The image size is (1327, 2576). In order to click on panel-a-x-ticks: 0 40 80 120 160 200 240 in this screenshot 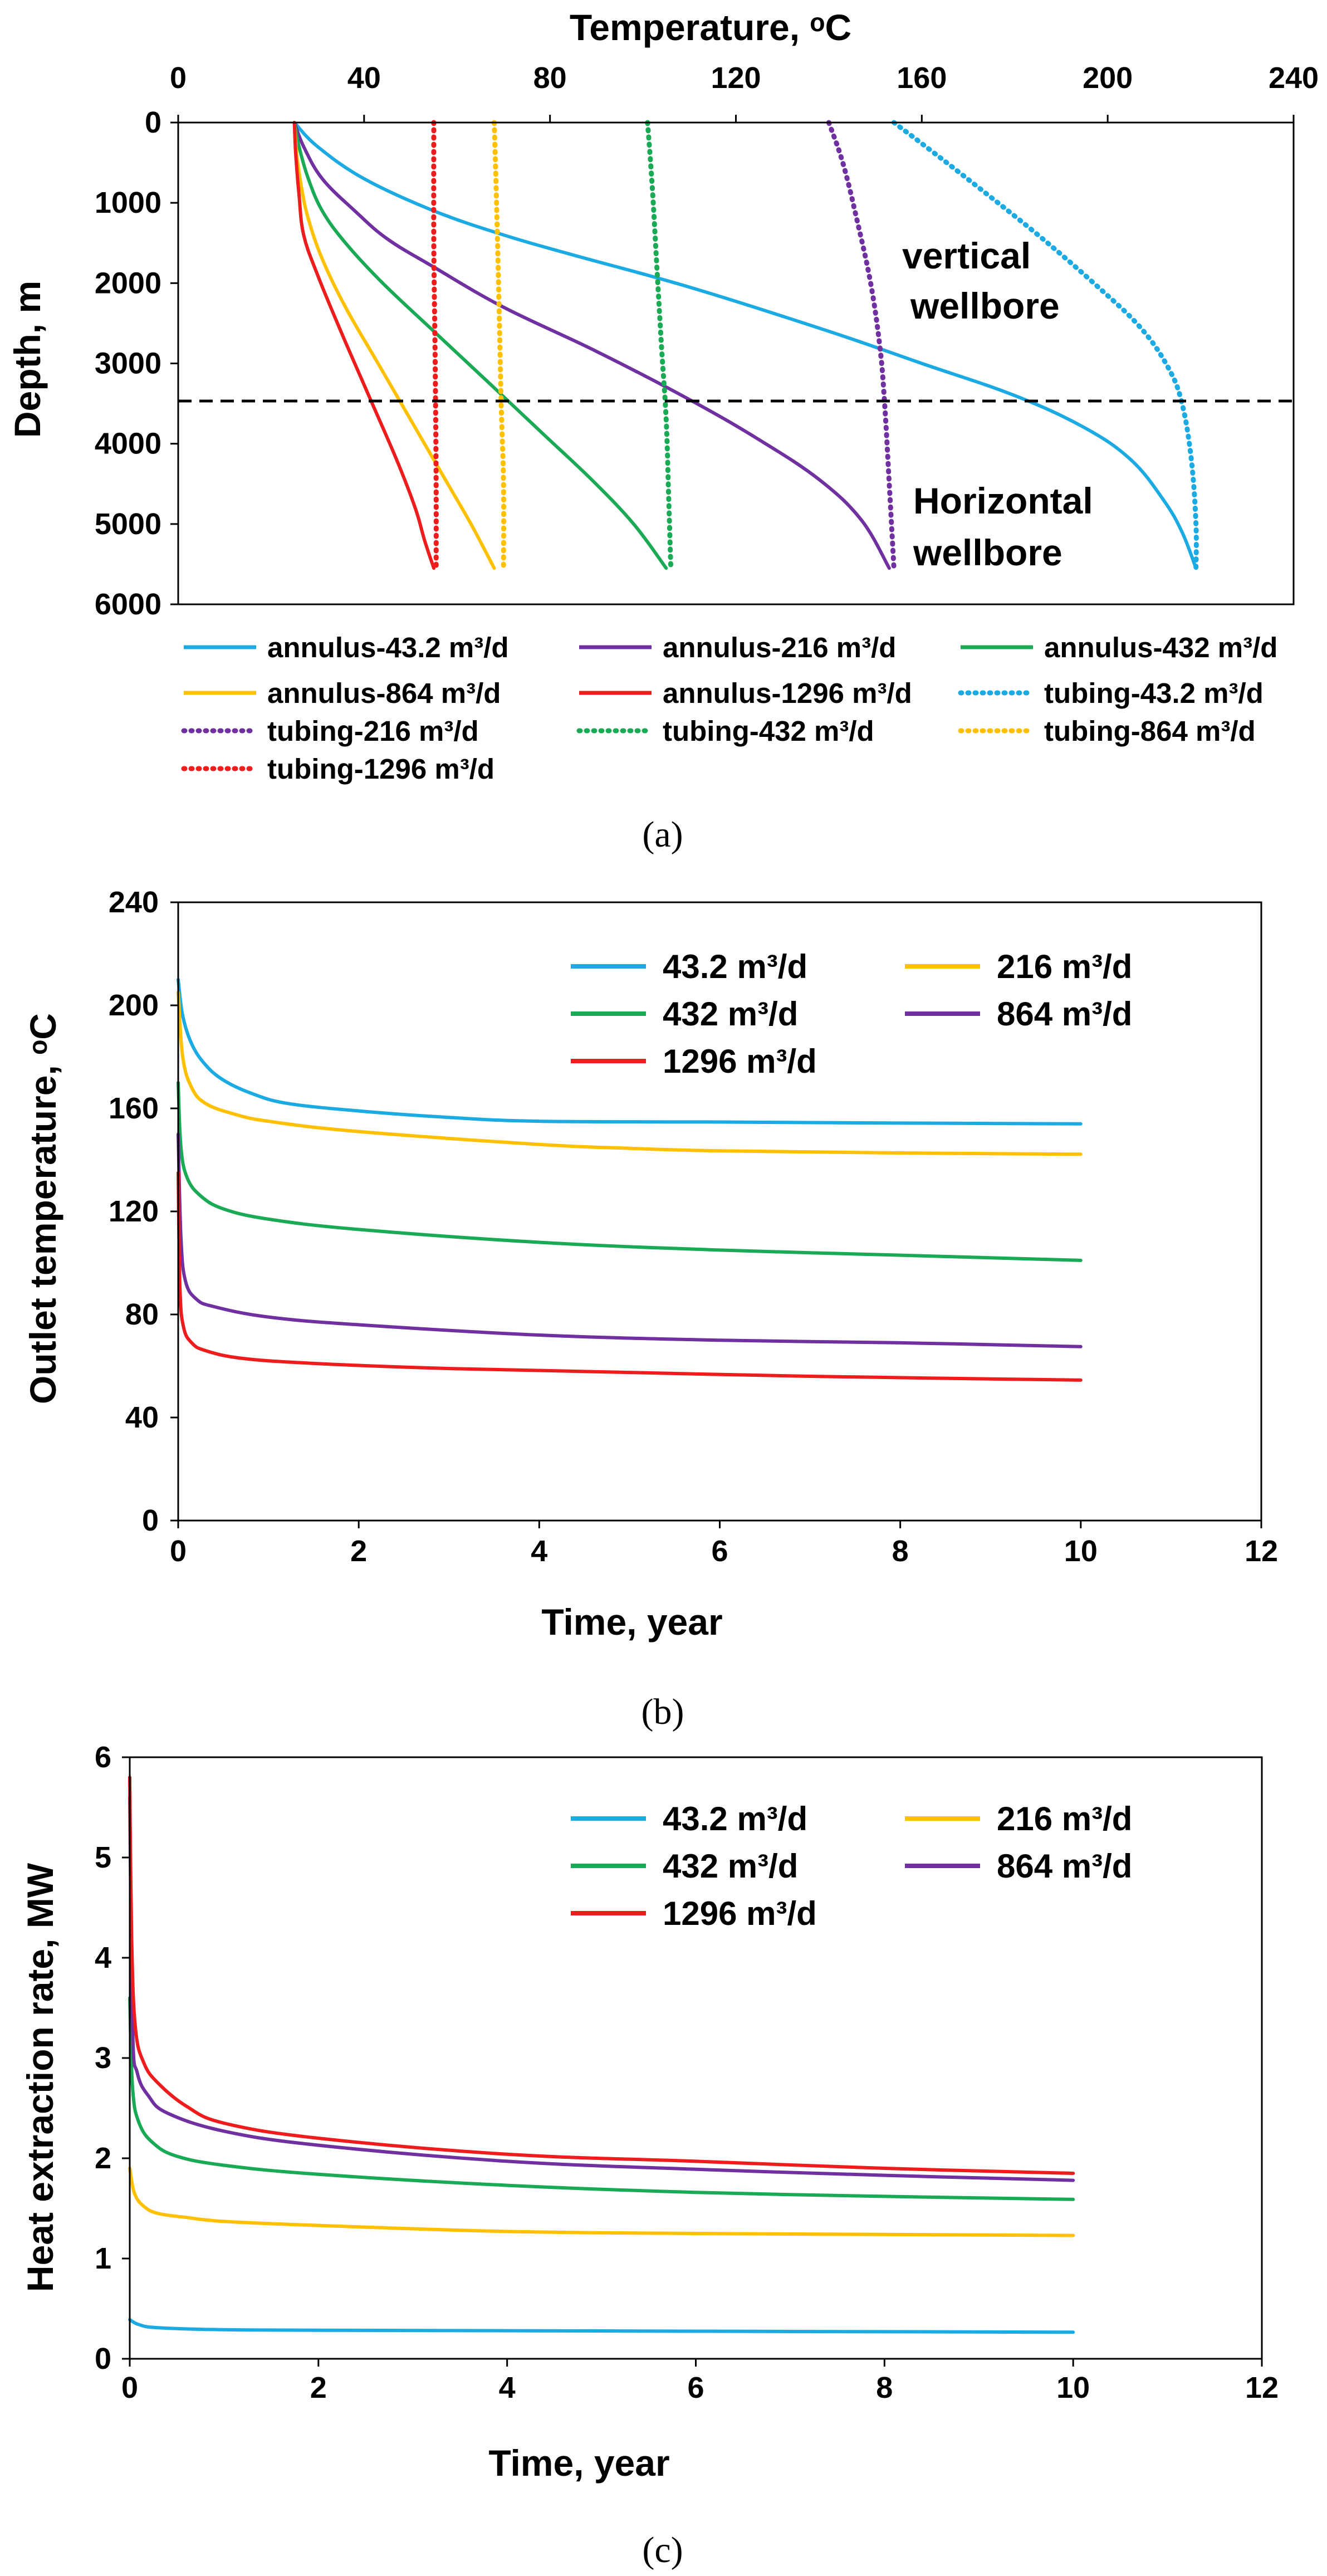, I will do `click(744, 92)`.